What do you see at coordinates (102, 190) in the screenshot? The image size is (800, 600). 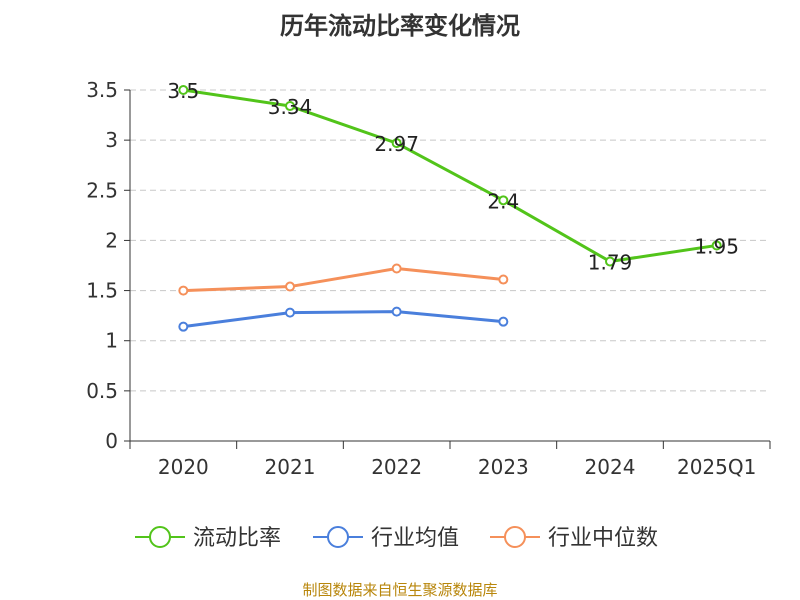 I see `y-tick-label: 2.5` at bounding box center [102, 190].